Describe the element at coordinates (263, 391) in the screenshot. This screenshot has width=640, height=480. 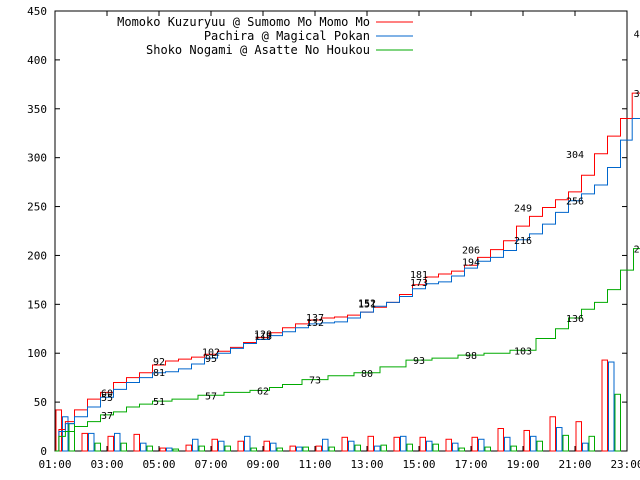
I see `point-value-label: 62` at that location.